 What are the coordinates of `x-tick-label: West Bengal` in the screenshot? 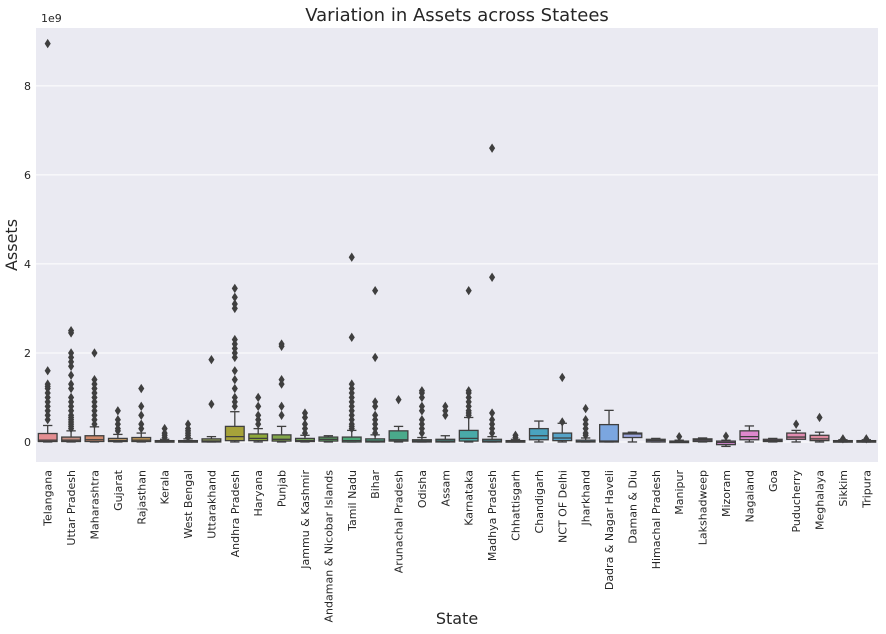 It's located at (188, 504).